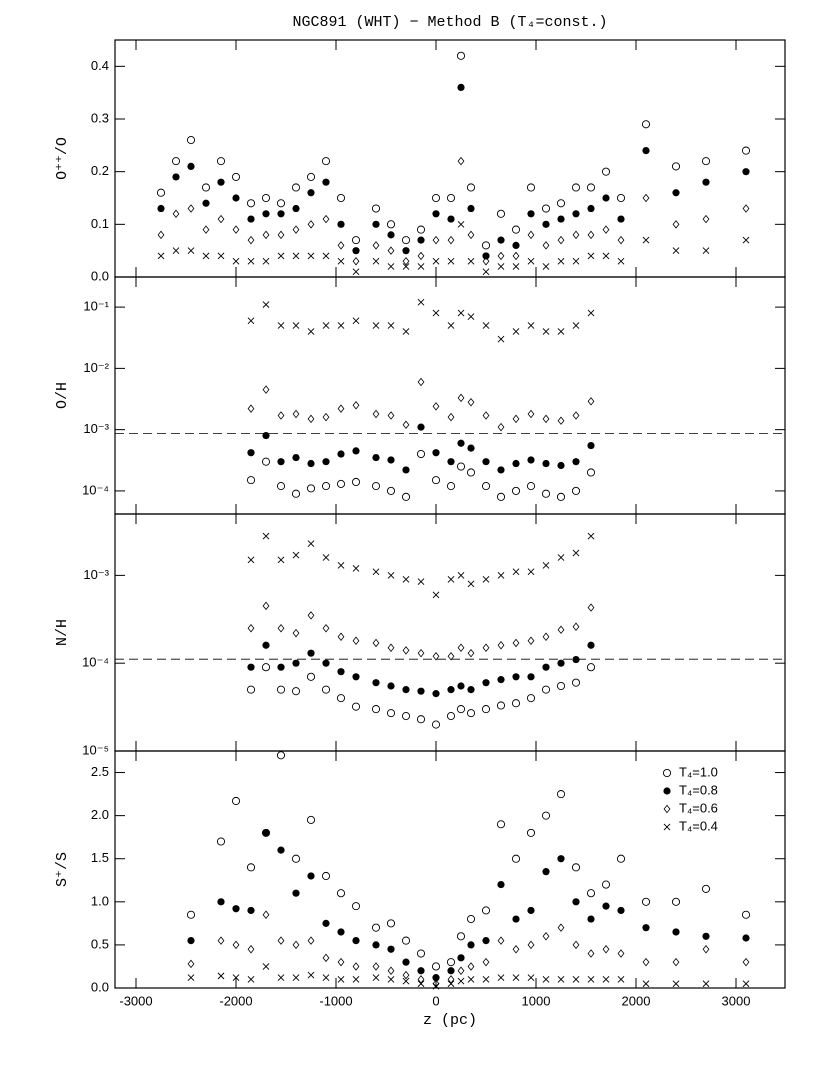 The height and width of the screenshot is (1080, 830). Describe the element at coordinates (667, 809) in the screenshot. I see `legend-marker` at that location.